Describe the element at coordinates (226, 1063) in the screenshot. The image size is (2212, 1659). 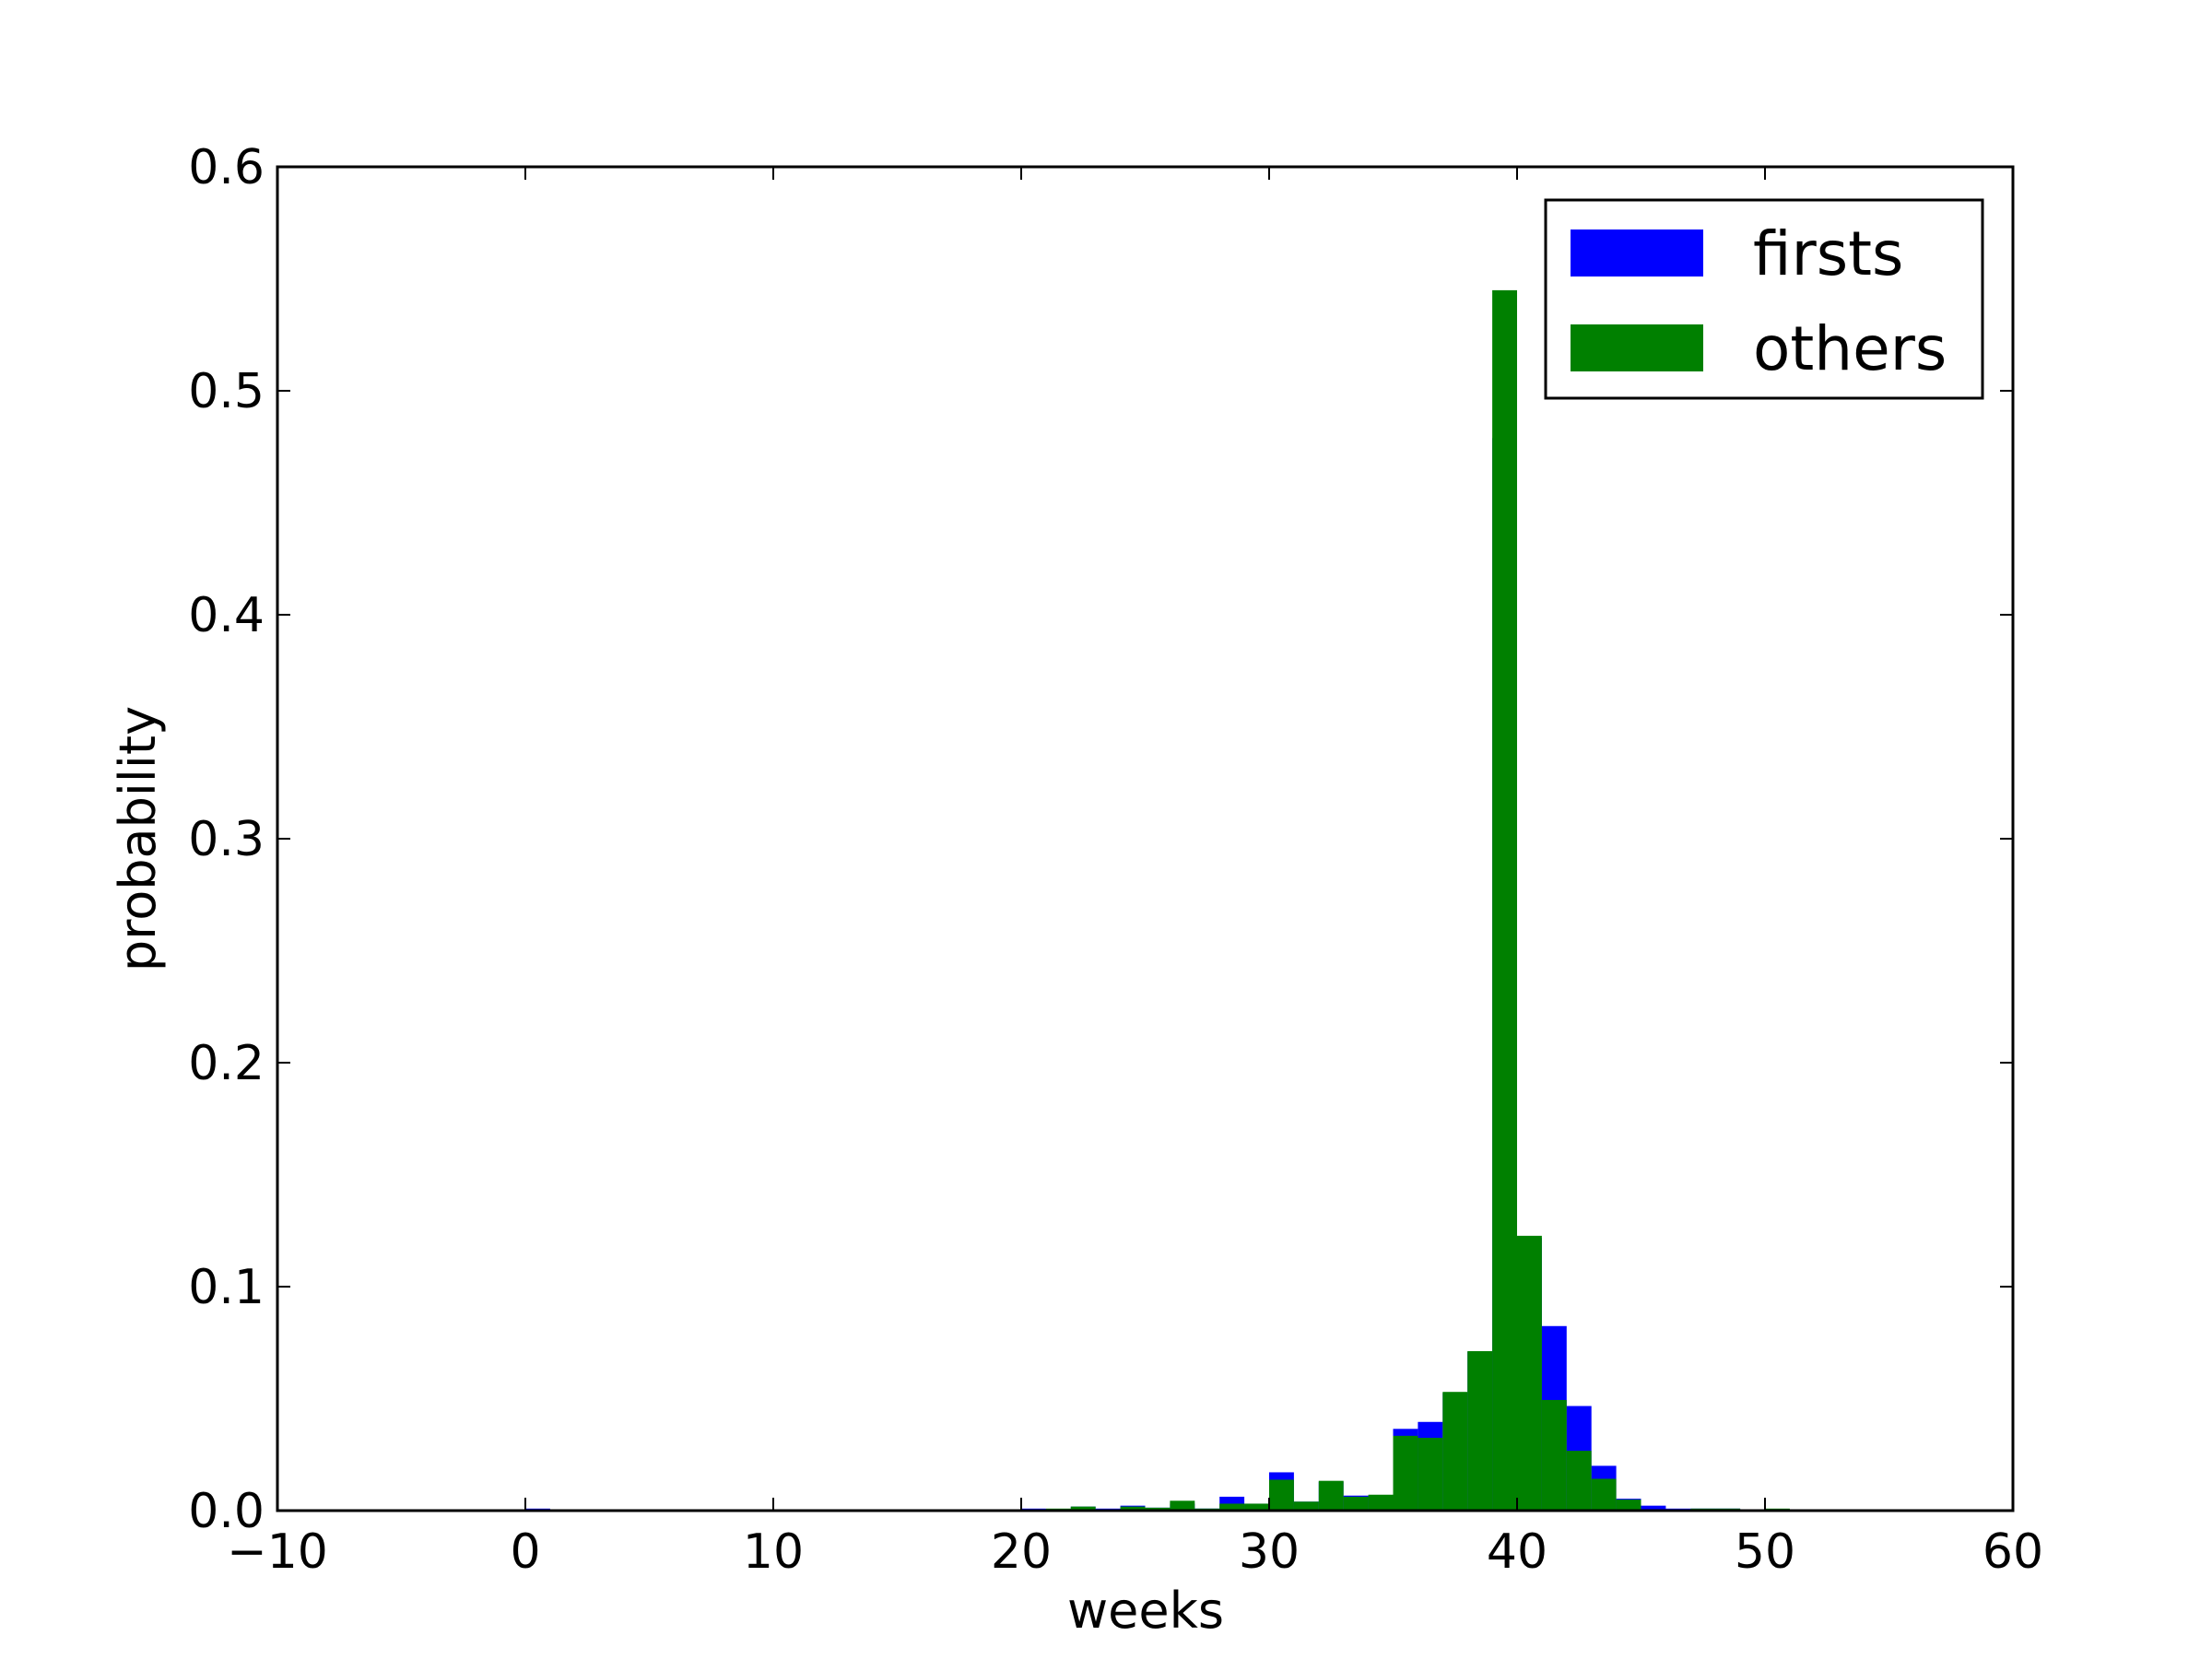
I see `y-tick-label: 0.2` at that location.